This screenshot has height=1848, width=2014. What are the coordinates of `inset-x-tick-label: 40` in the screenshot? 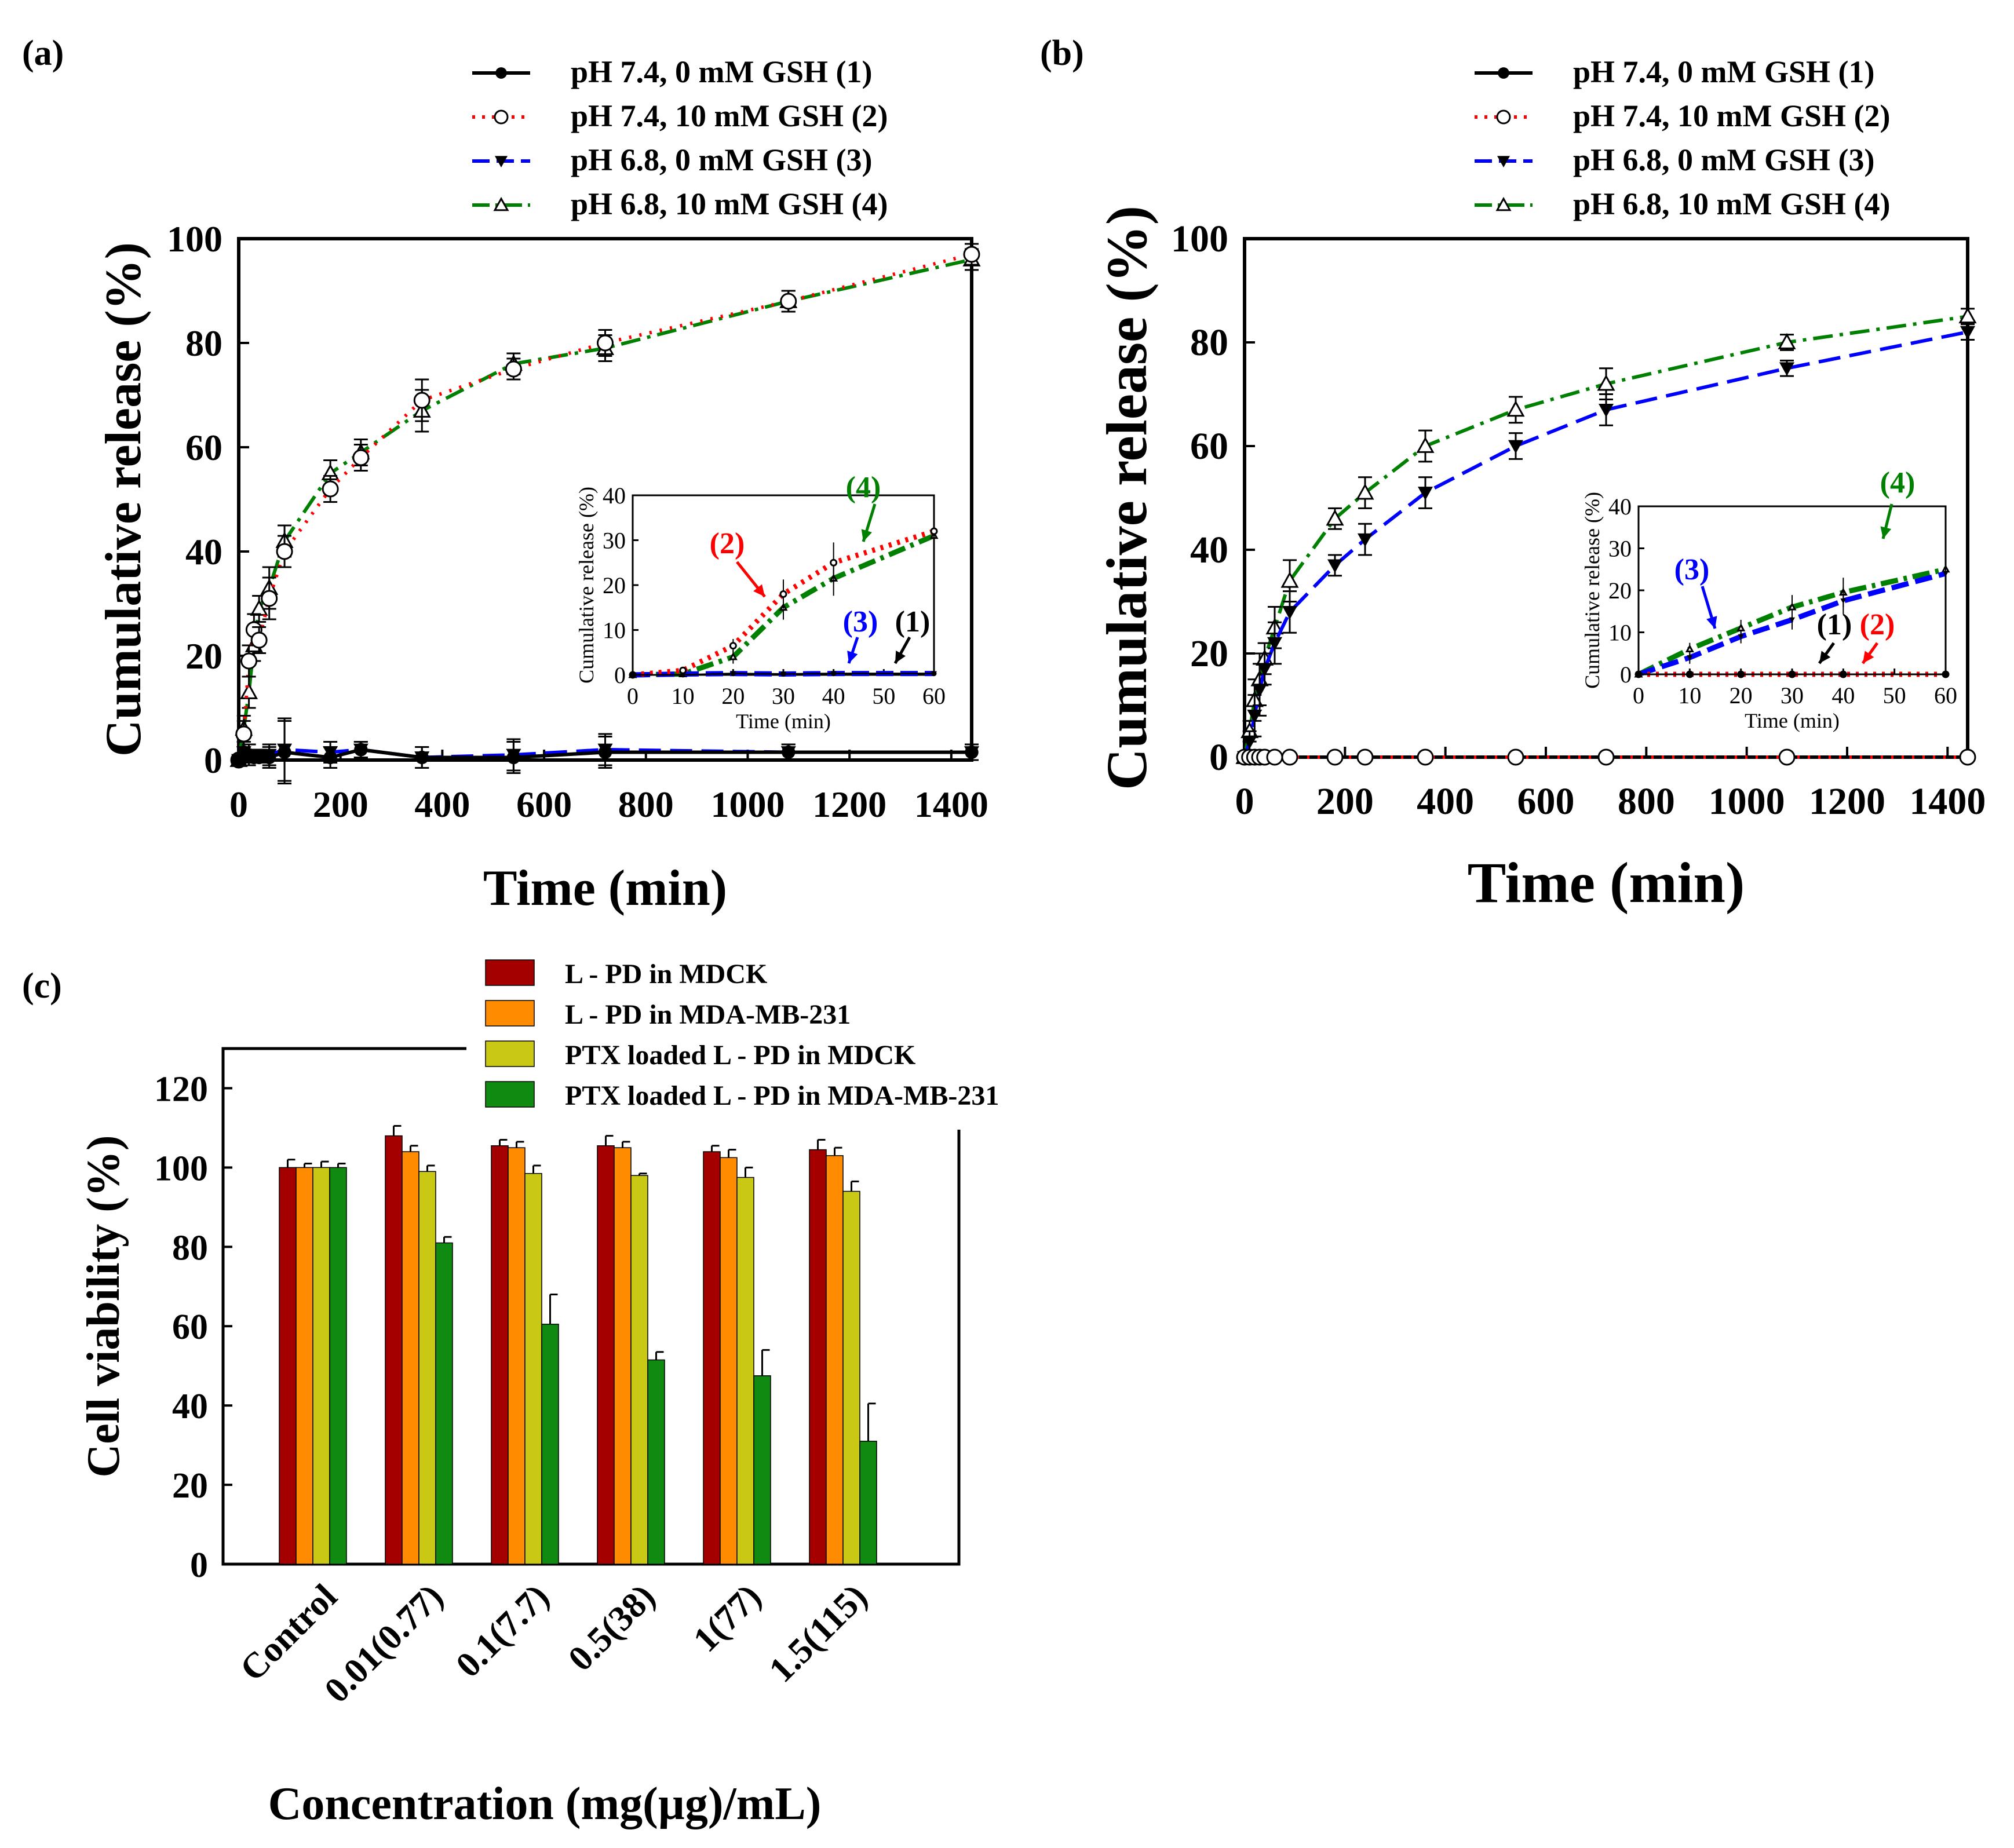 It's located at (833, 696).